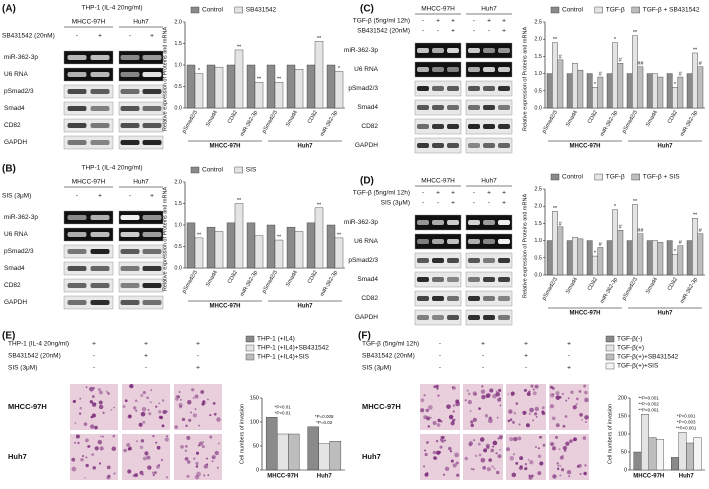  What do you see at coordinates (261, 10) in the screenshot?
I see `legend-label: SB431542` at bounding box center [261, 10].